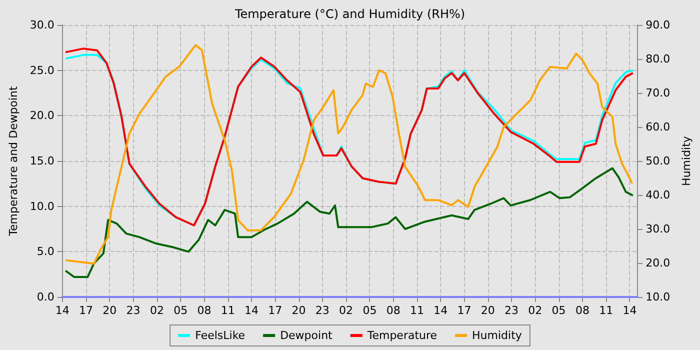 Image resolution: width=700 pixels, height=350 pixels. What do you see at coordinates (658, 25) in the screenshot?
I see `y2-tick-label: 90.0` at bounding box center [658, 25].